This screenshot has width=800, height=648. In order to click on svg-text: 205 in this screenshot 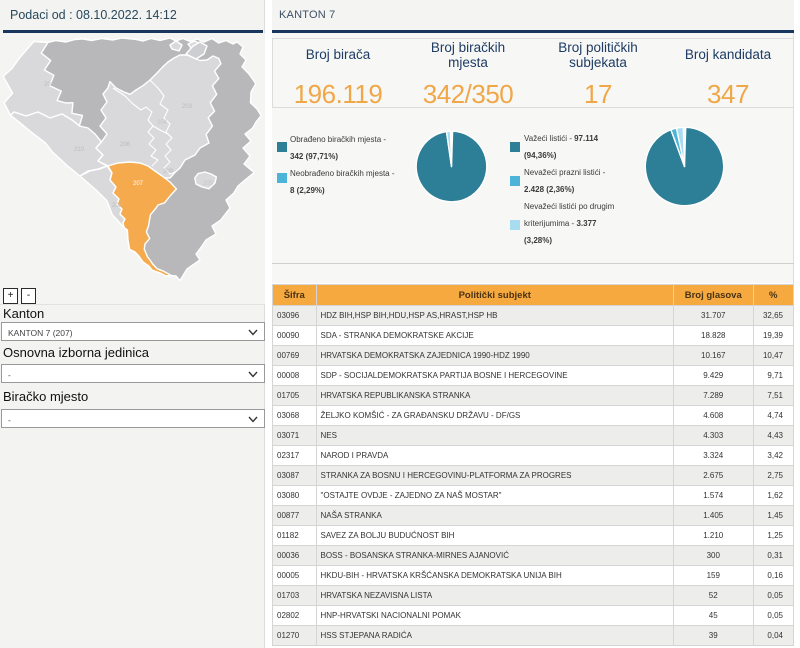, I will do `click(208, 184)`.